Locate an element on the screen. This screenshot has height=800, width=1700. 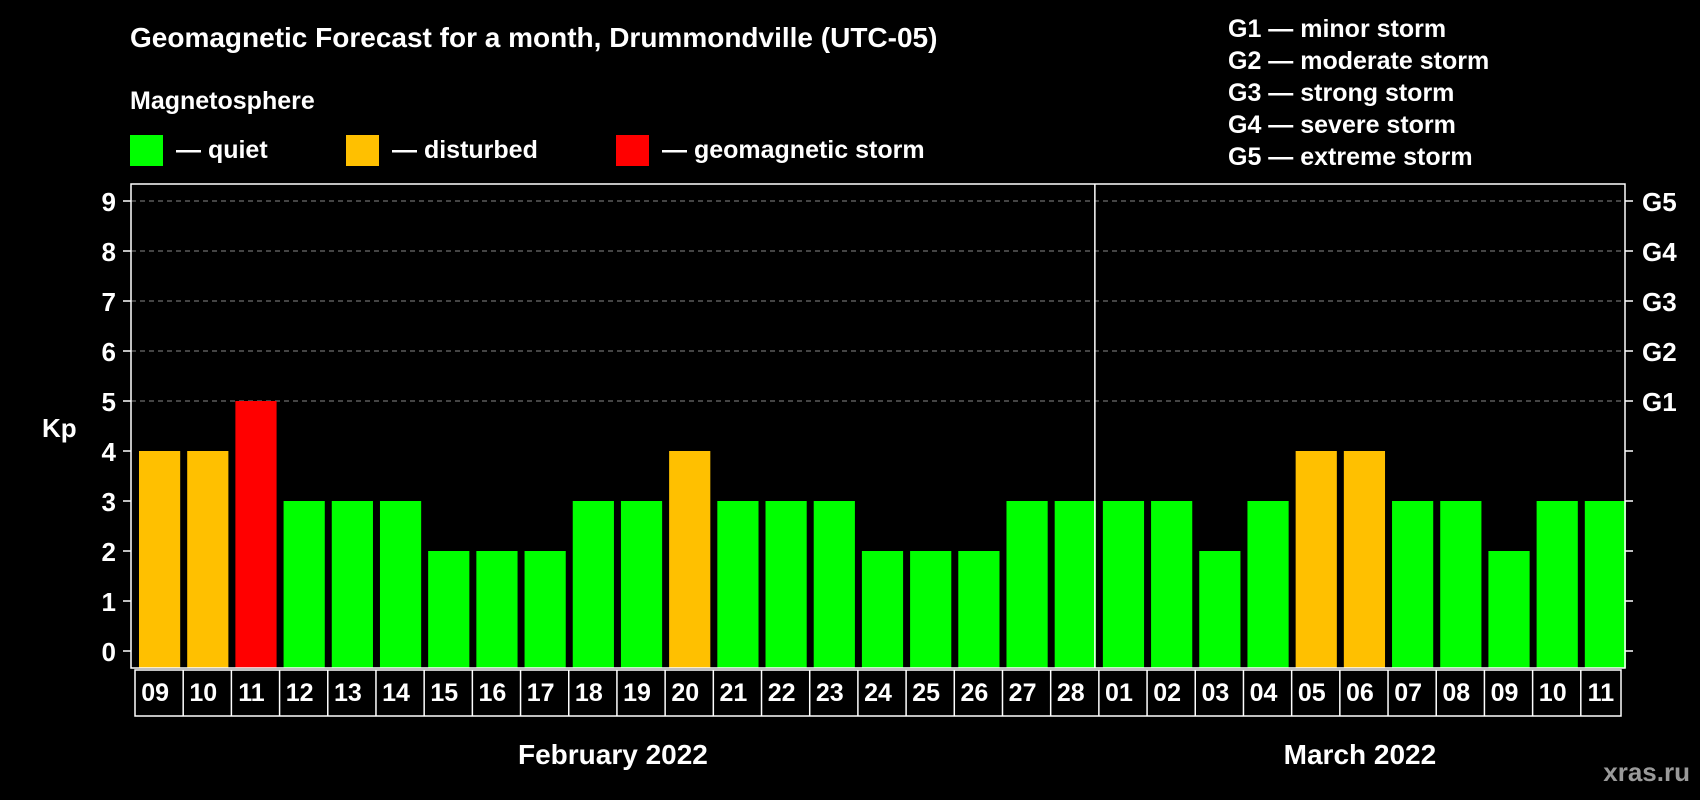
y-tick-label-2: 2 is located at coordinates (109, 552).